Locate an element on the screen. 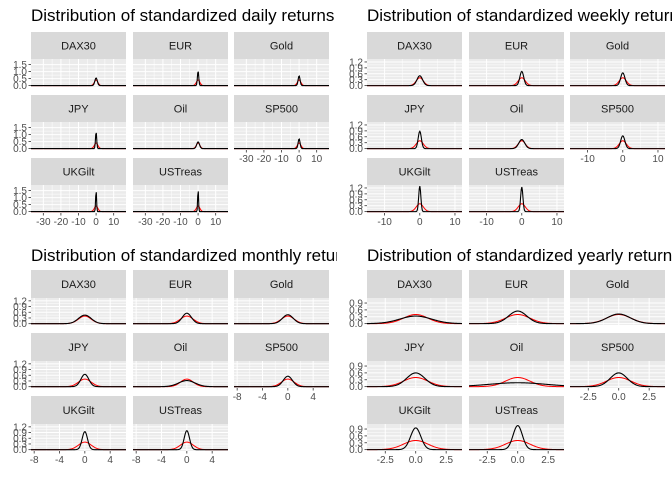 The image size is (672, 480). y-tick-label: 1.5 is located at coordinates (20, 128).